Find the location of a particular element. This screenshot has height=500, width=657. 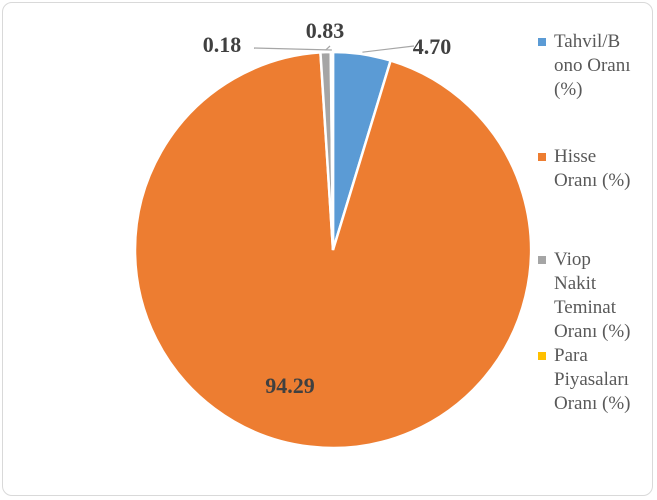

legend-label-hisse-2: Oranı (%) is located at coordinates (592, 180).